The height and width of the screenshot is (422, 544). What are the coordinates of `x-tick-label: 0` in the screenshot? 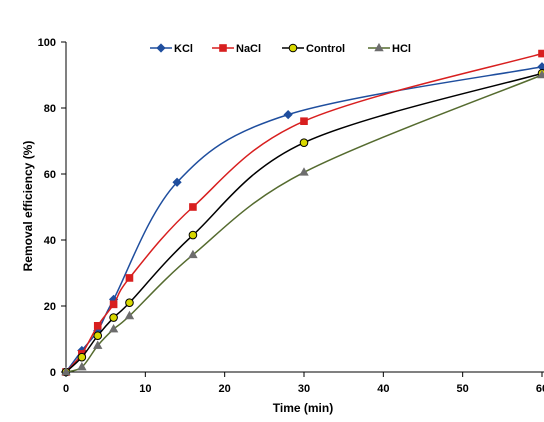 It's located at (66, 389).